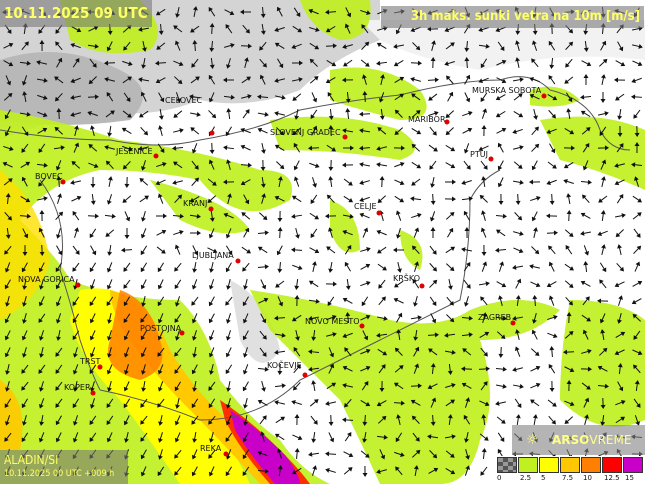 The image size is (645, 484). I want to click on city-label: REKA, so click(211, 448).